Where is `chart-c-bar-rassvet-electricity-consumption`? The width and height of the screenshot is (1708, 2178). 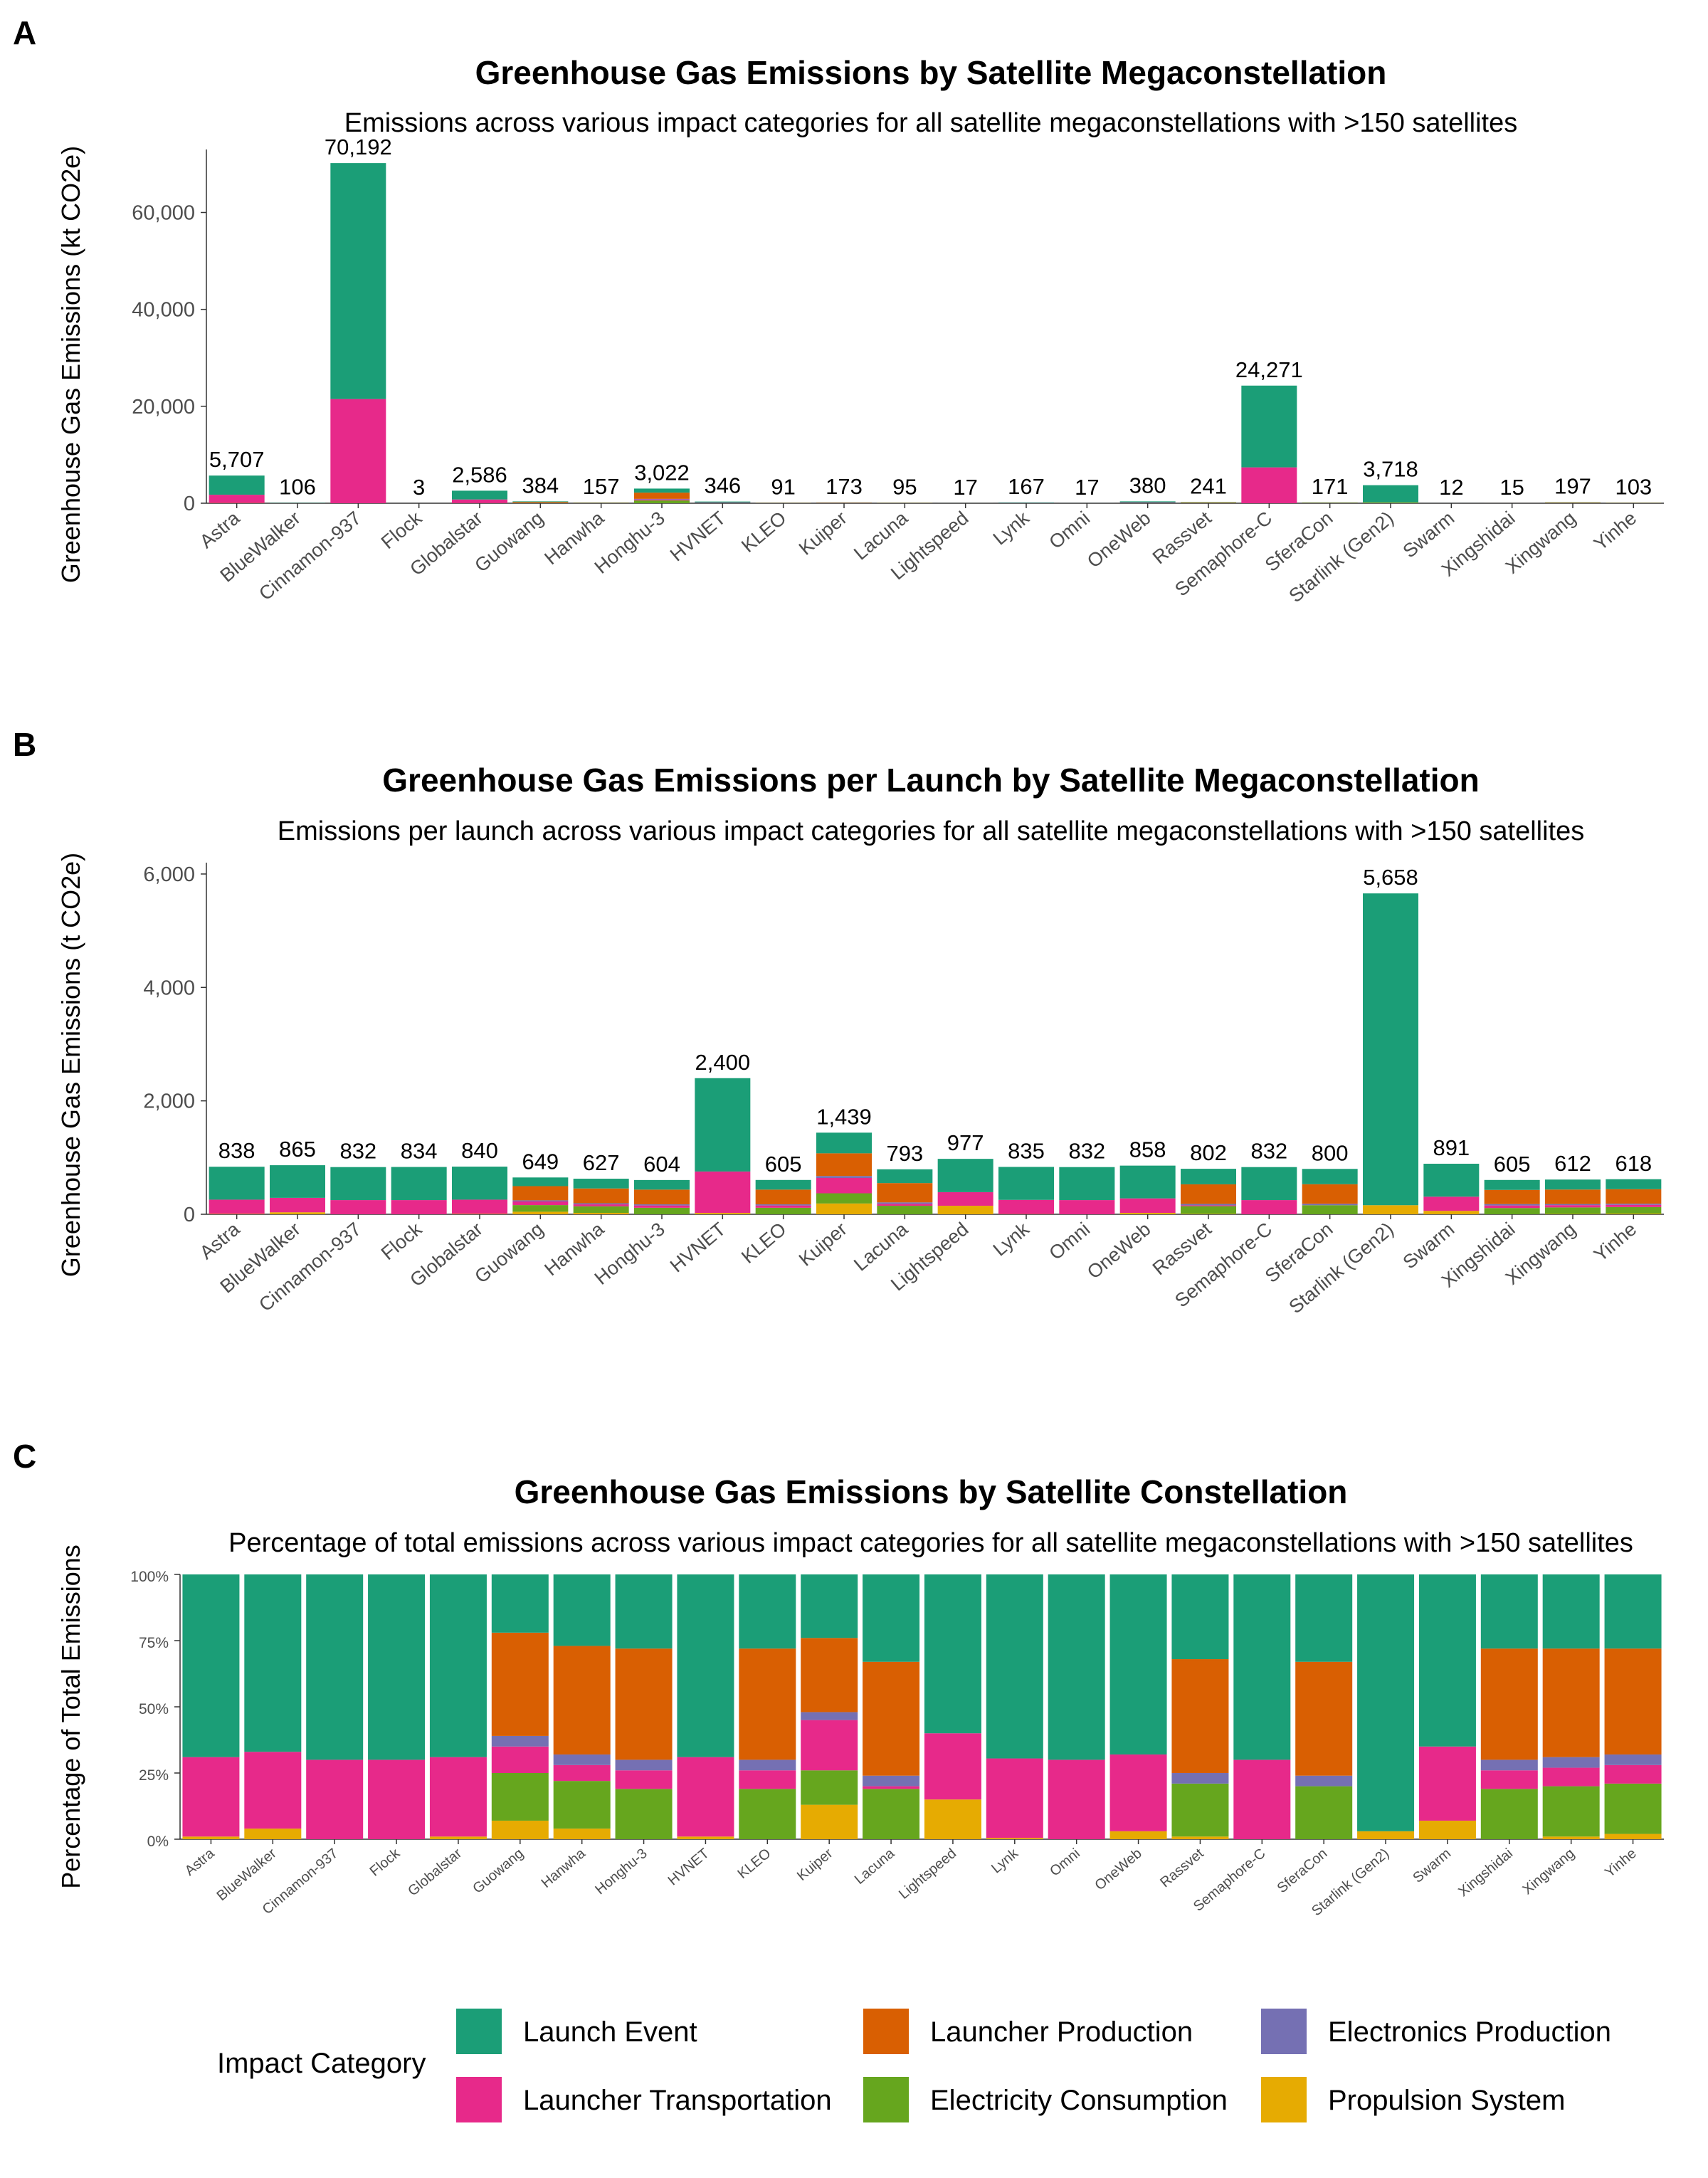 chart-c-bar-rassvet-electricity-consumption is located at coordinates (1200, 1810).